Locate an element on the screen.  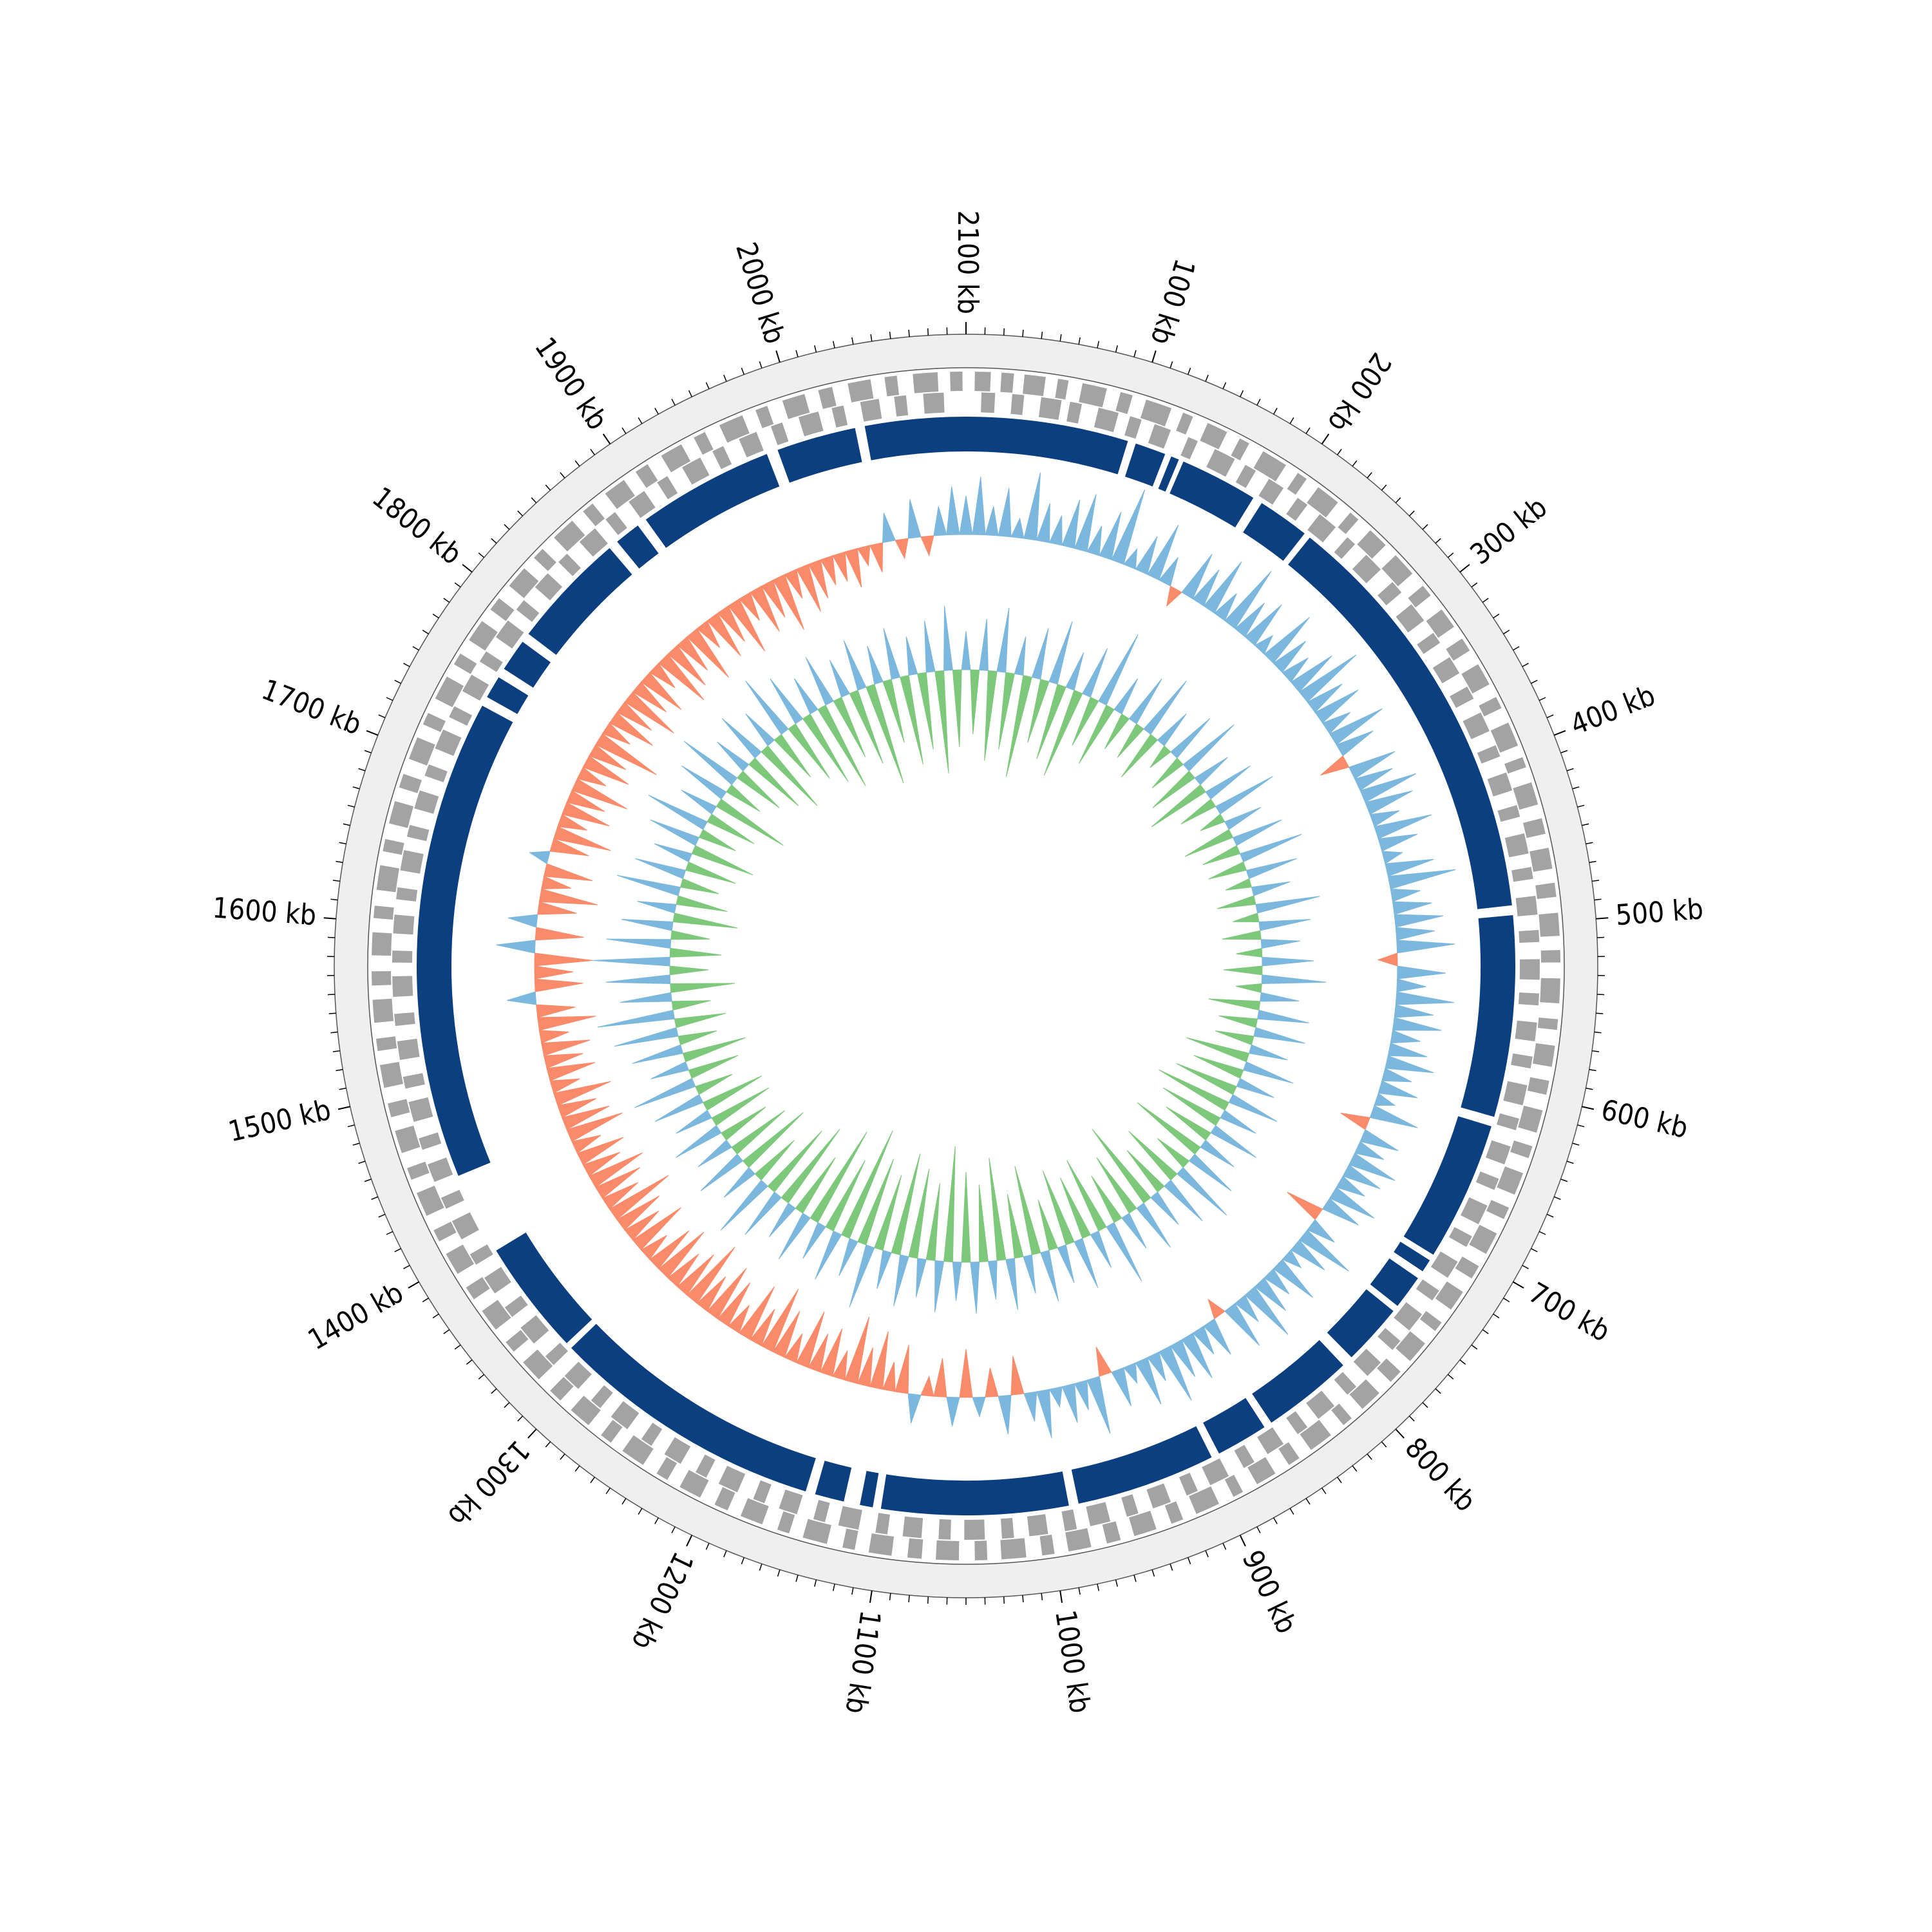
tick-label: 500 kb is located at coordinates (1660, 912).